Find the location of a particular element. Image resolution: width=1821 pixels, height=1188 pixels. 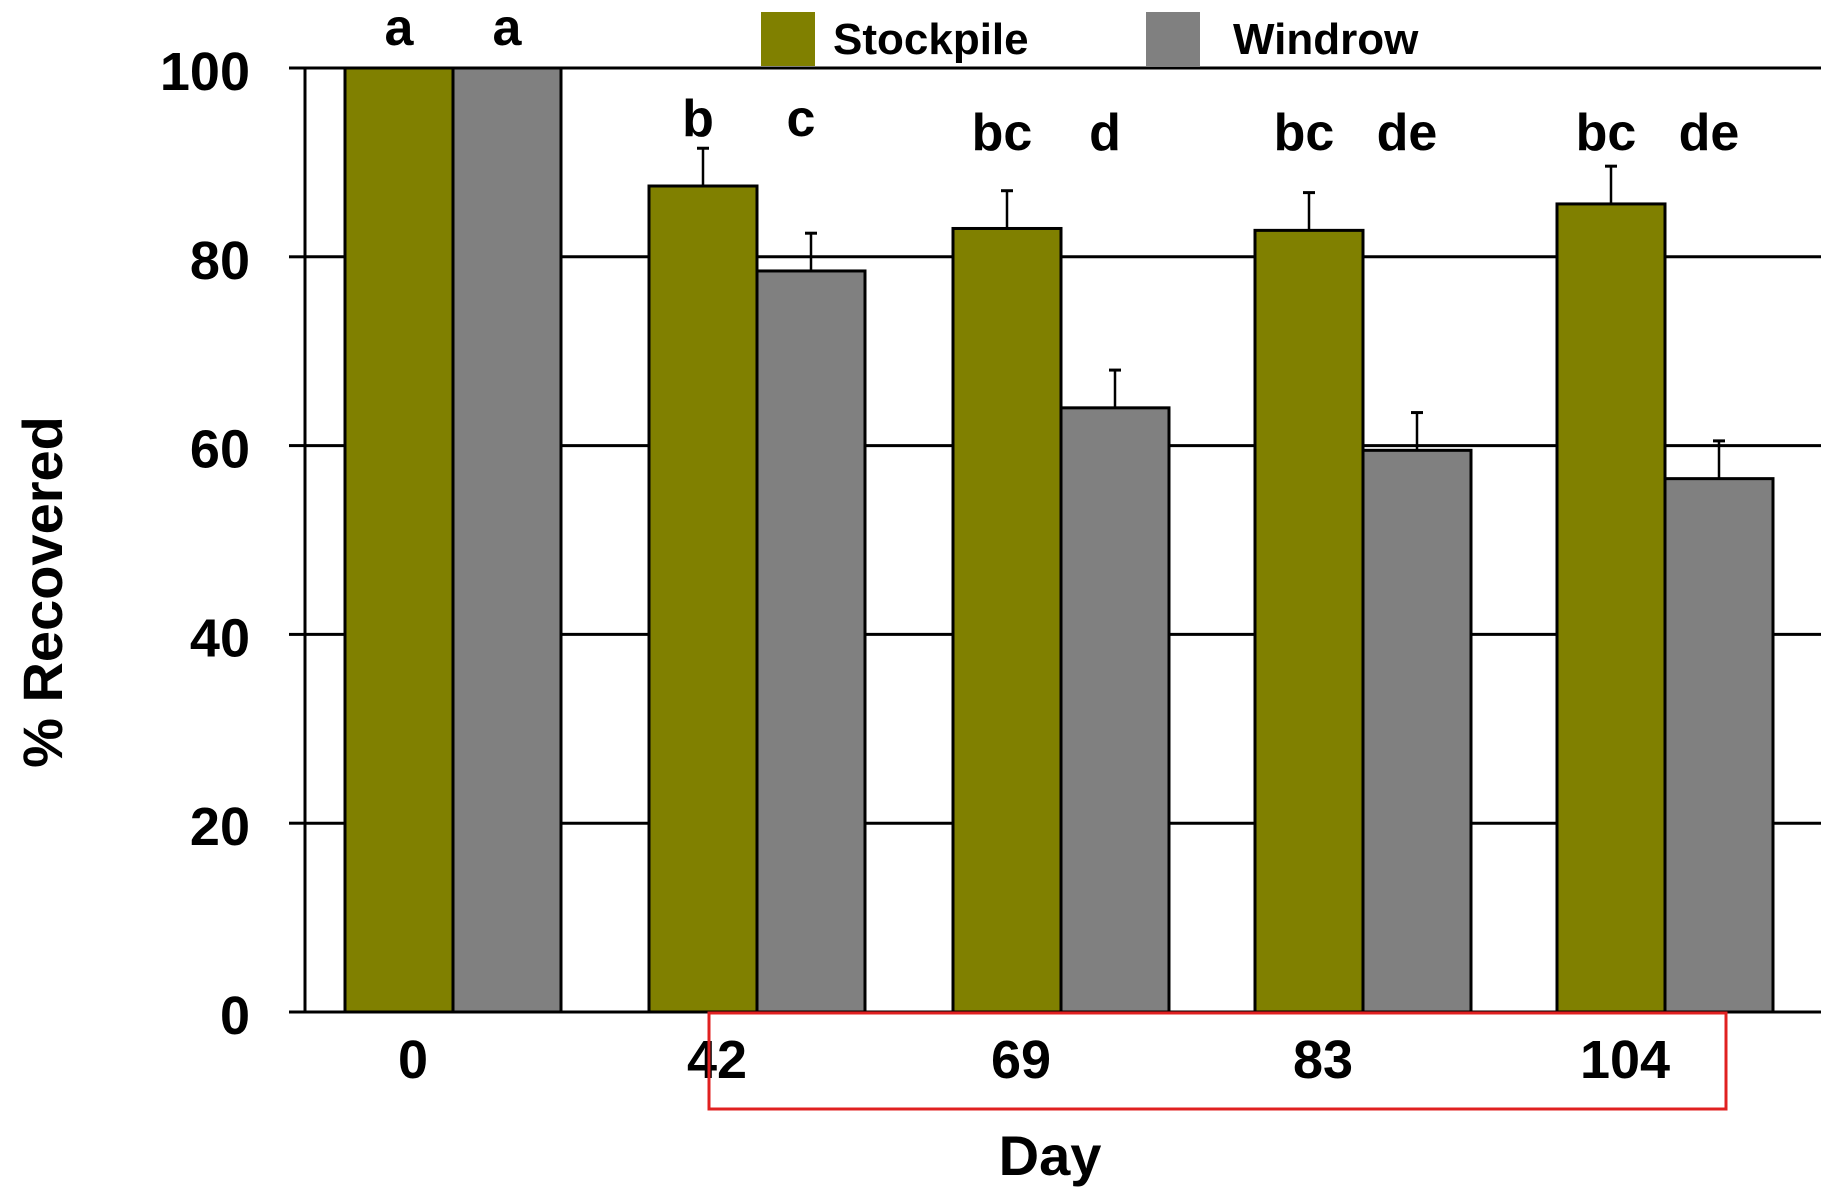

y-tick-label: 0 is located at coordinates (235, 1016).